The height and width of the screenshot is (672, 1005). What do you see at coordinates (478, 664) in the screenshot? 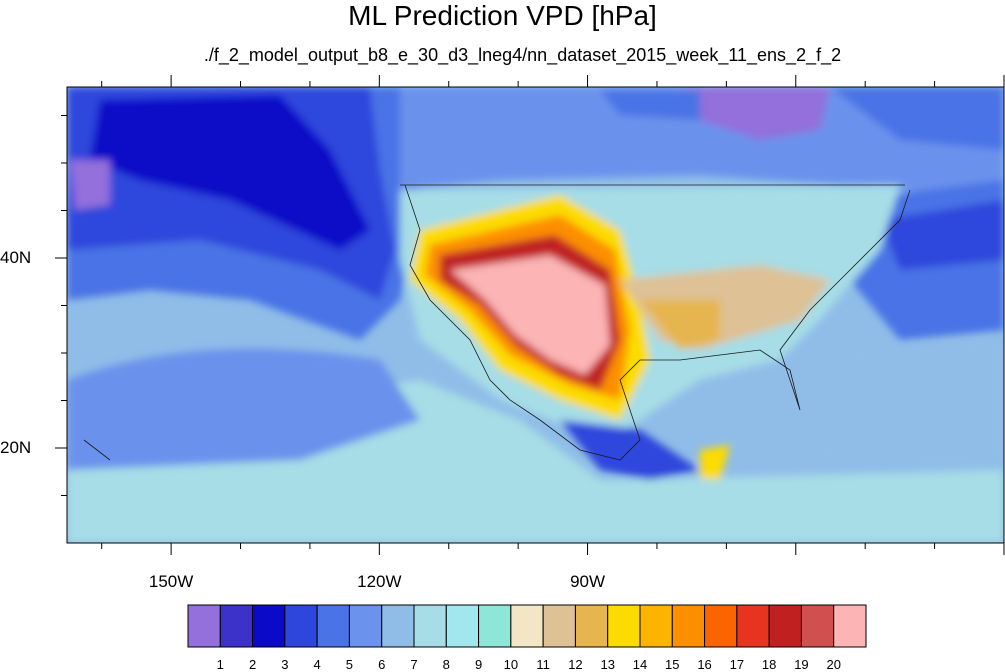
I see `colorbar-label: 9` at bounding box center [478, 664].